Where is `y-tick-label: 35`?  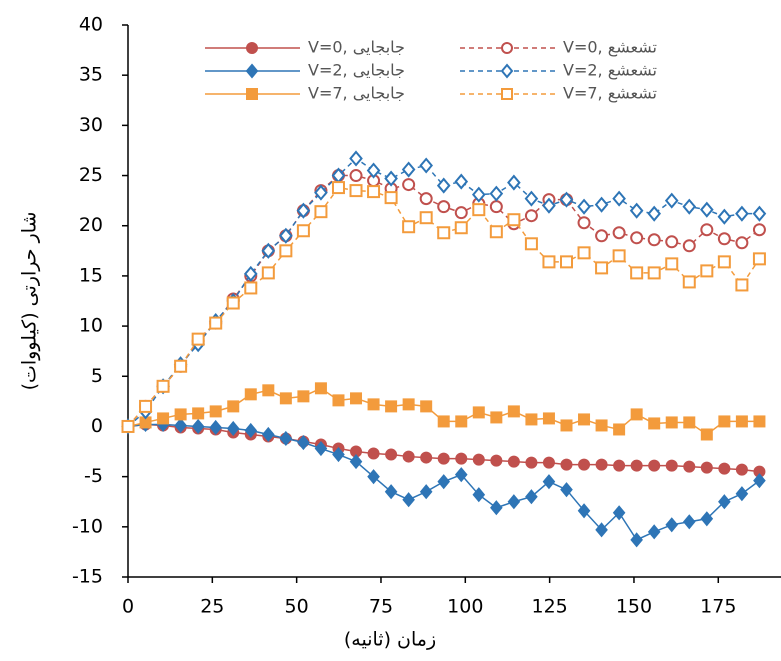 y-tick-label: 35 is located at coordinates (91, 75).